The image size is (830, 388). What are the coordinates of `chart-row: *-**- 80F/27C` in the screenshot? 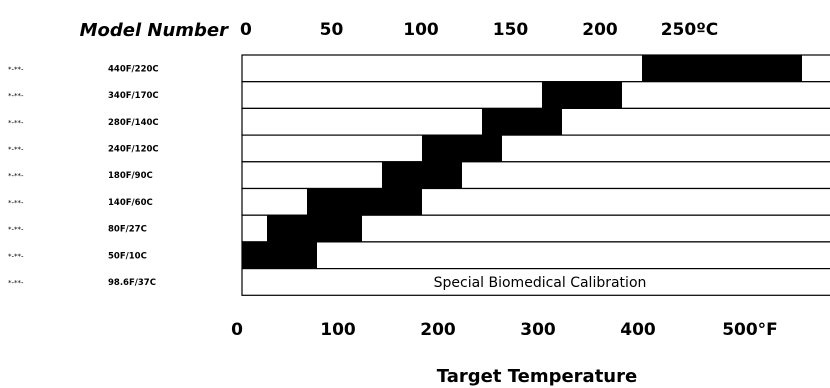 It's located at (419, 228).